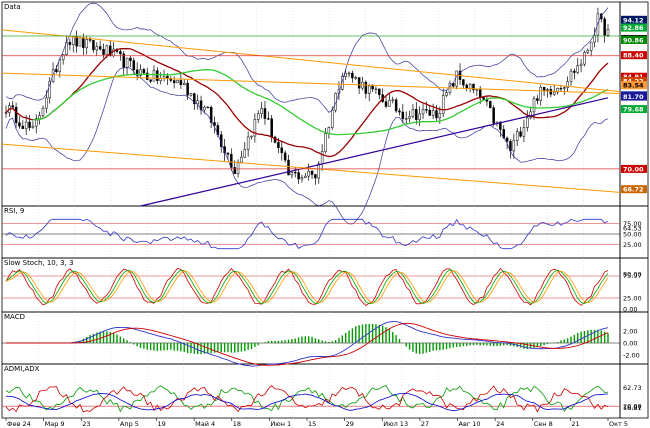  Describe the element at coordinates (634, 19) in the screenshot. I see `price-tag: 94.12` at that location.